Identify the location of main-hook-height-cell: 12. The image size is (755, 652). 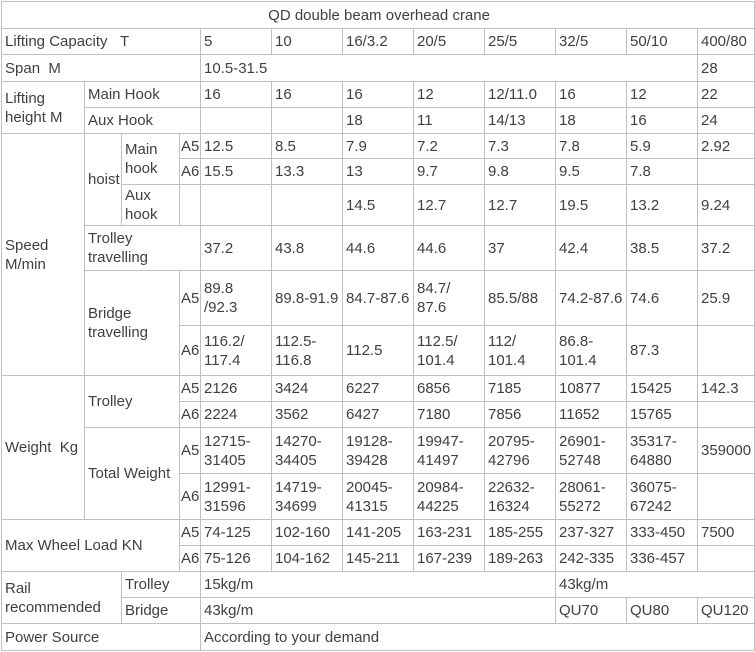
(662, 94).